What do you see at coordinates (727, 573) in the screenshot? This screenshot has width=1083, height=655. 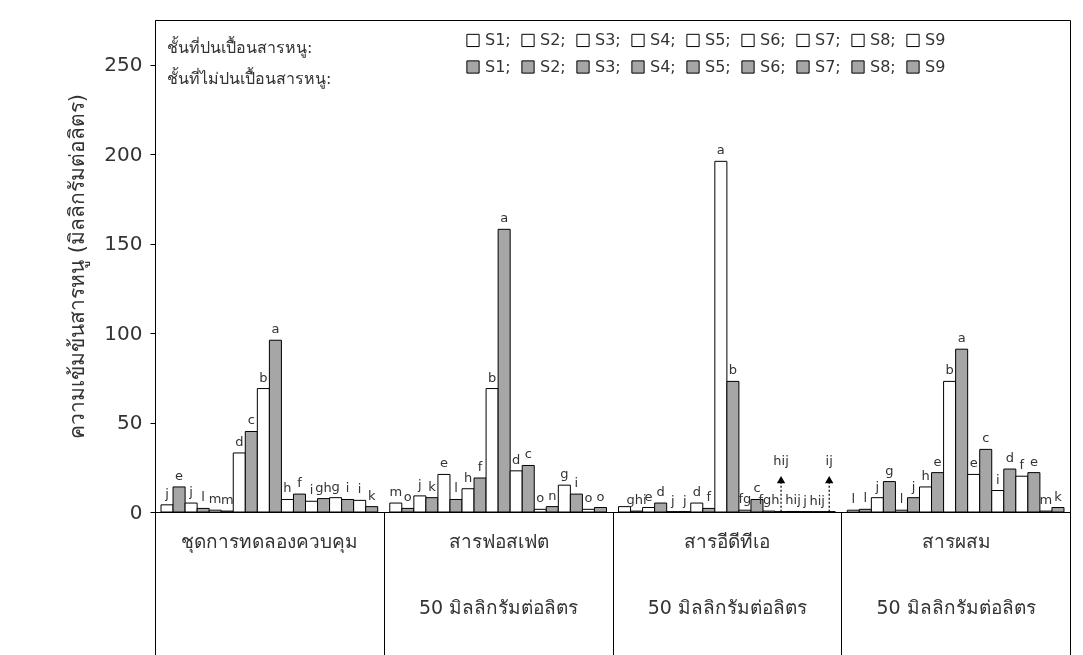 I see `category-label: สารอีดีทีเอ 50 มิลลิกรัมต่อลิตร` at bounding box center [727, 573].